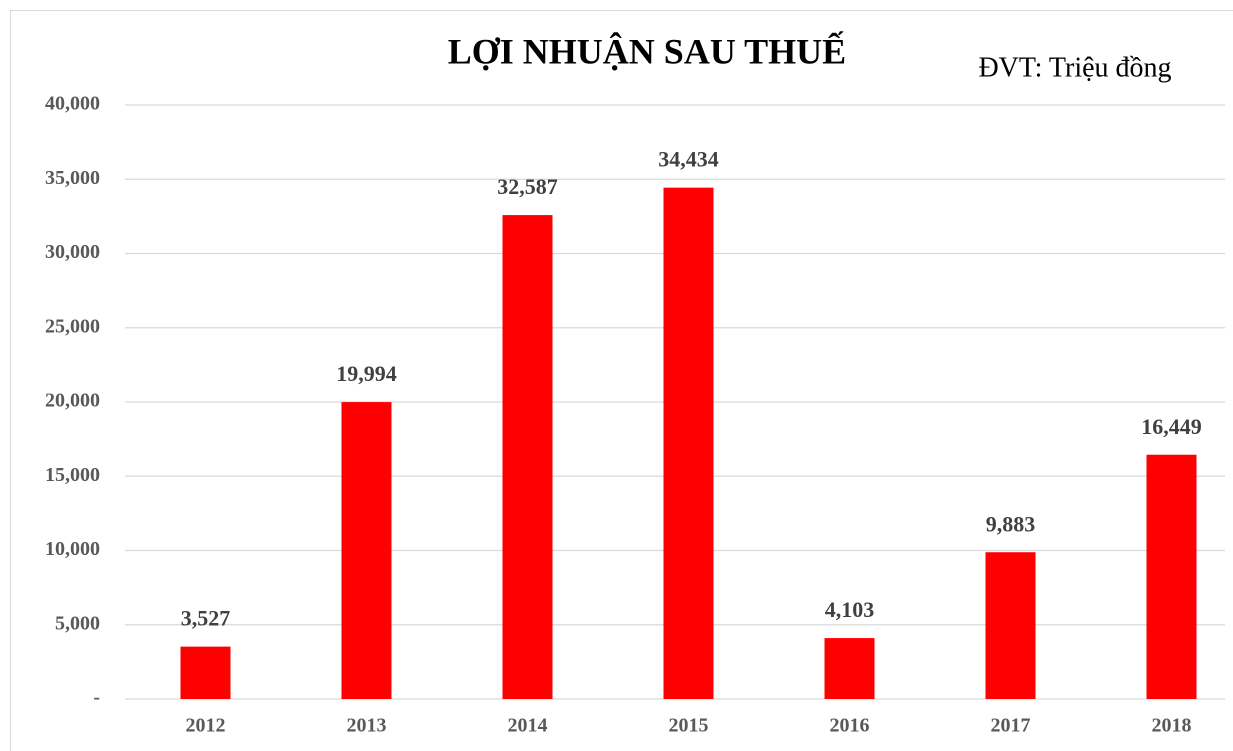 The width and height of the screenshot is (1233, 751). I want to click on x-tick-label: 2013, so click(367, 726).